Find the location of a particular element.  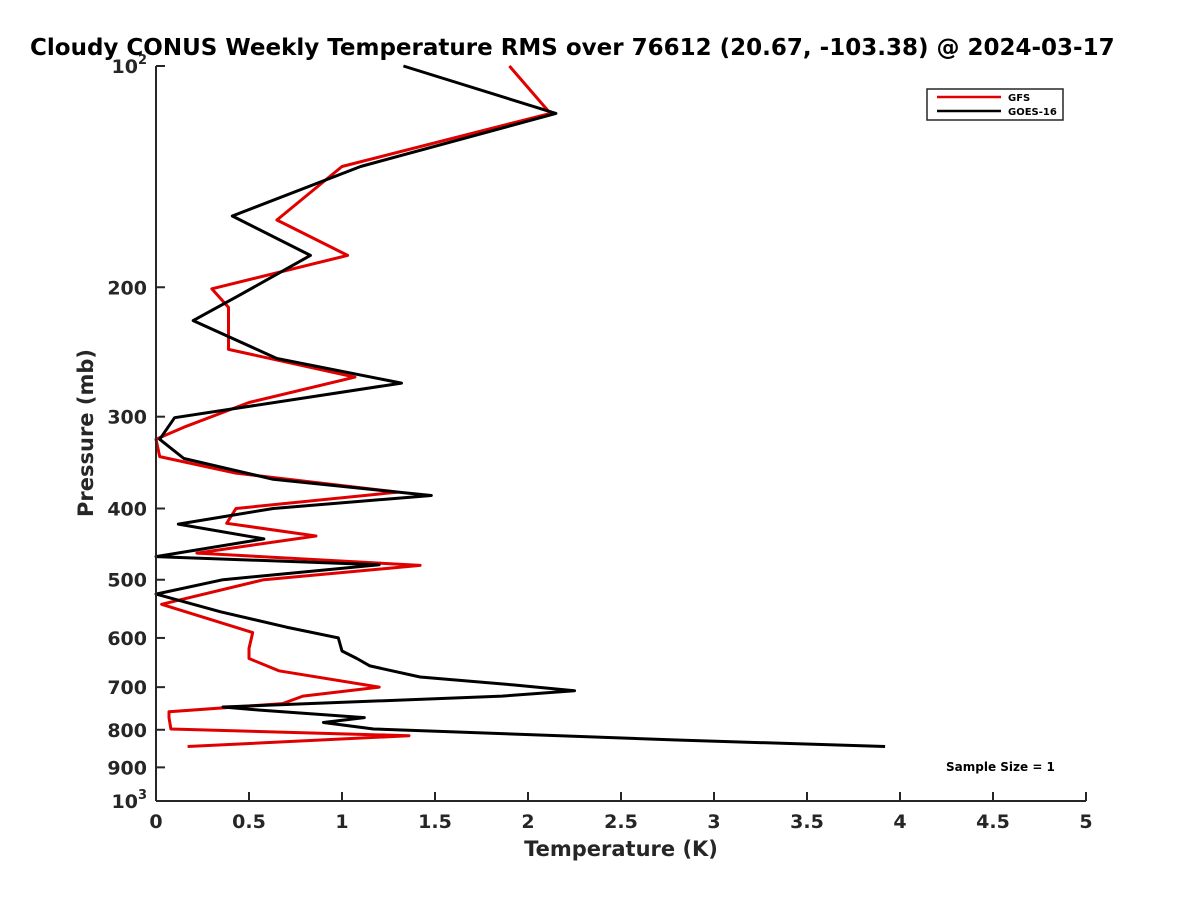

y-axis-label: Pressure (mb) is located at coordinates (86, 433).